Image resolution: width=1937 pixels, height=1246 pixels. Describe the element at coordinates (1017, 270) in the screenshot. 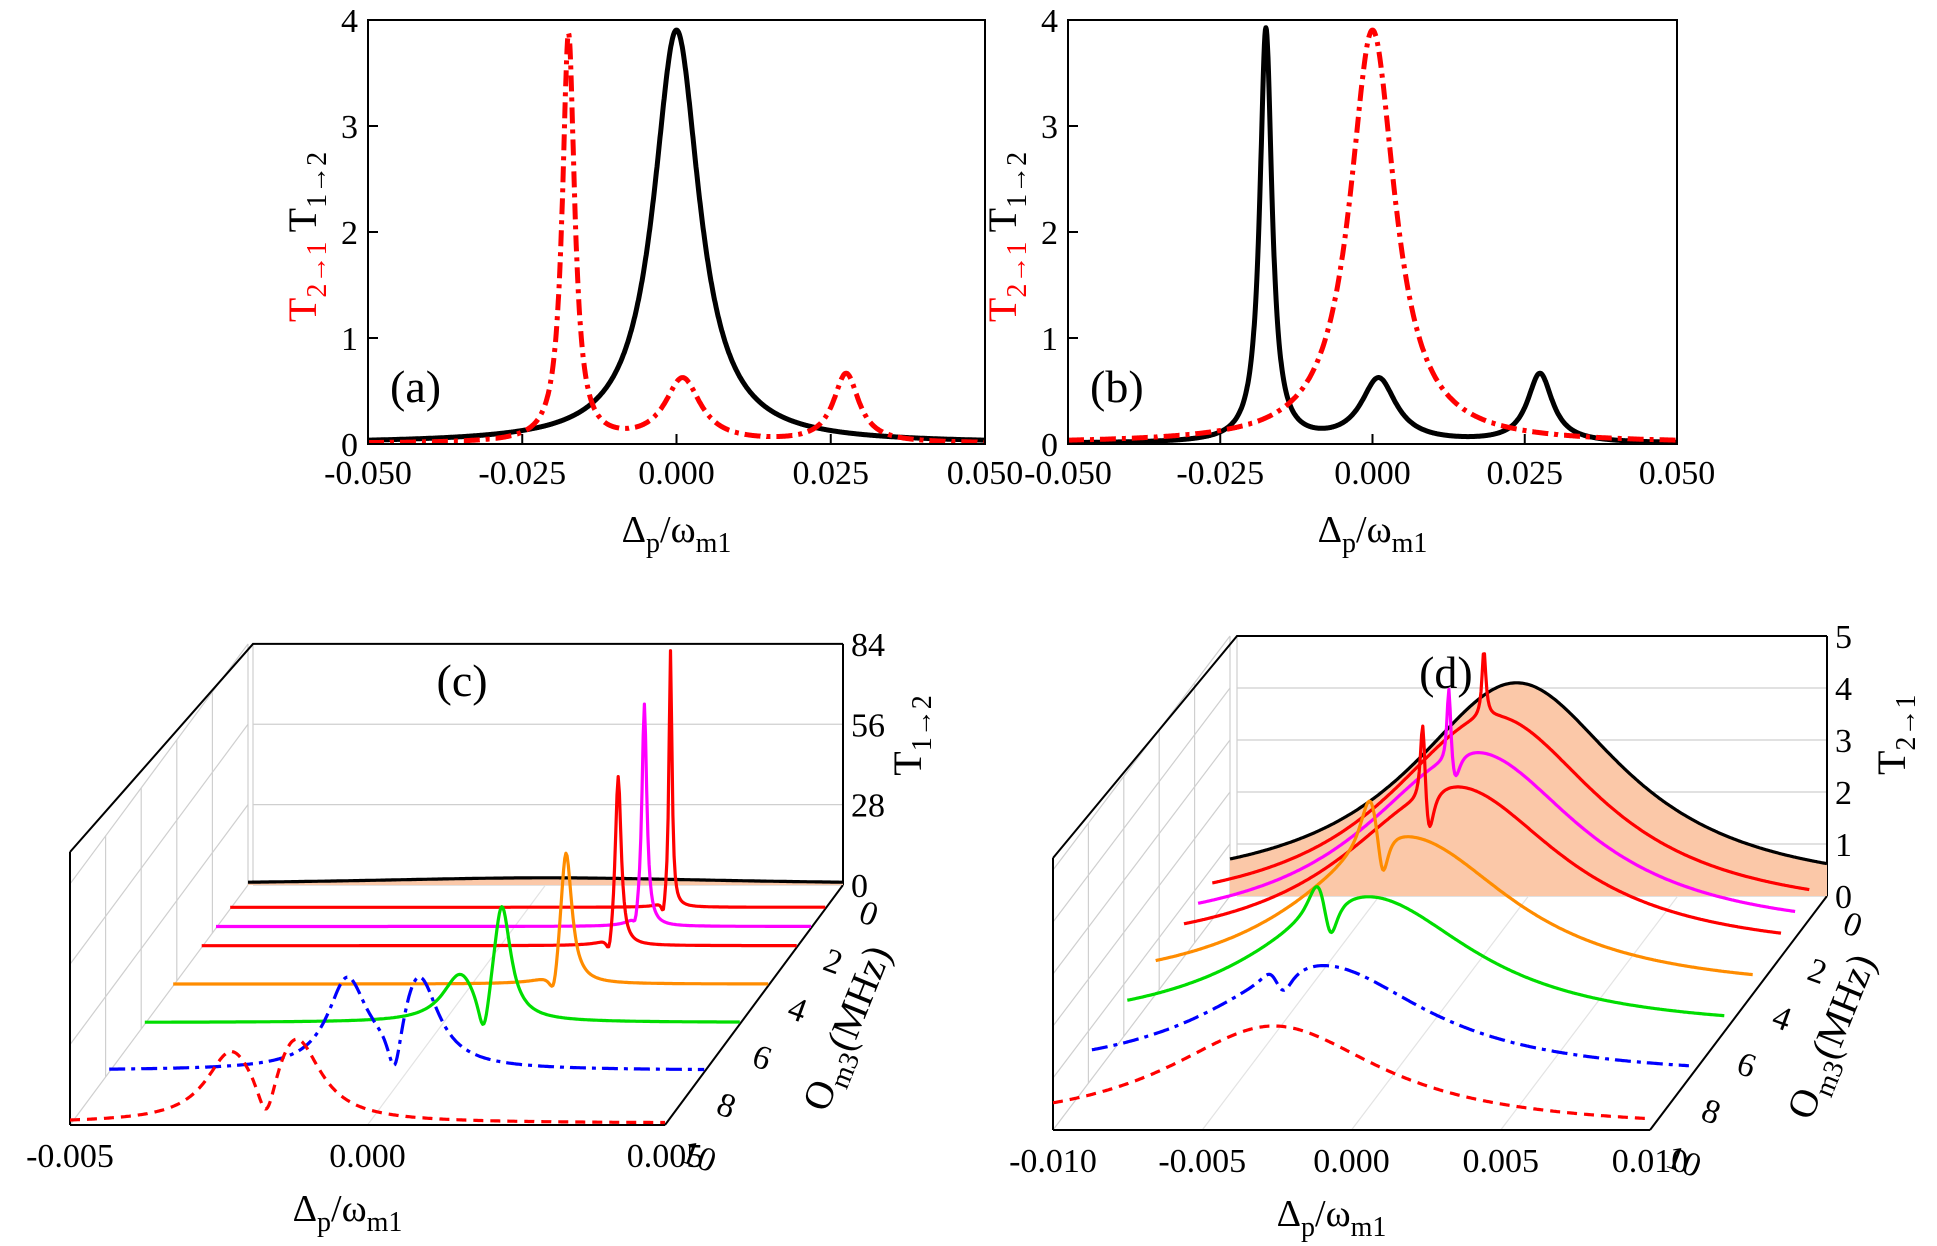

I see `y-axis-label-part: 2→1` at that location.